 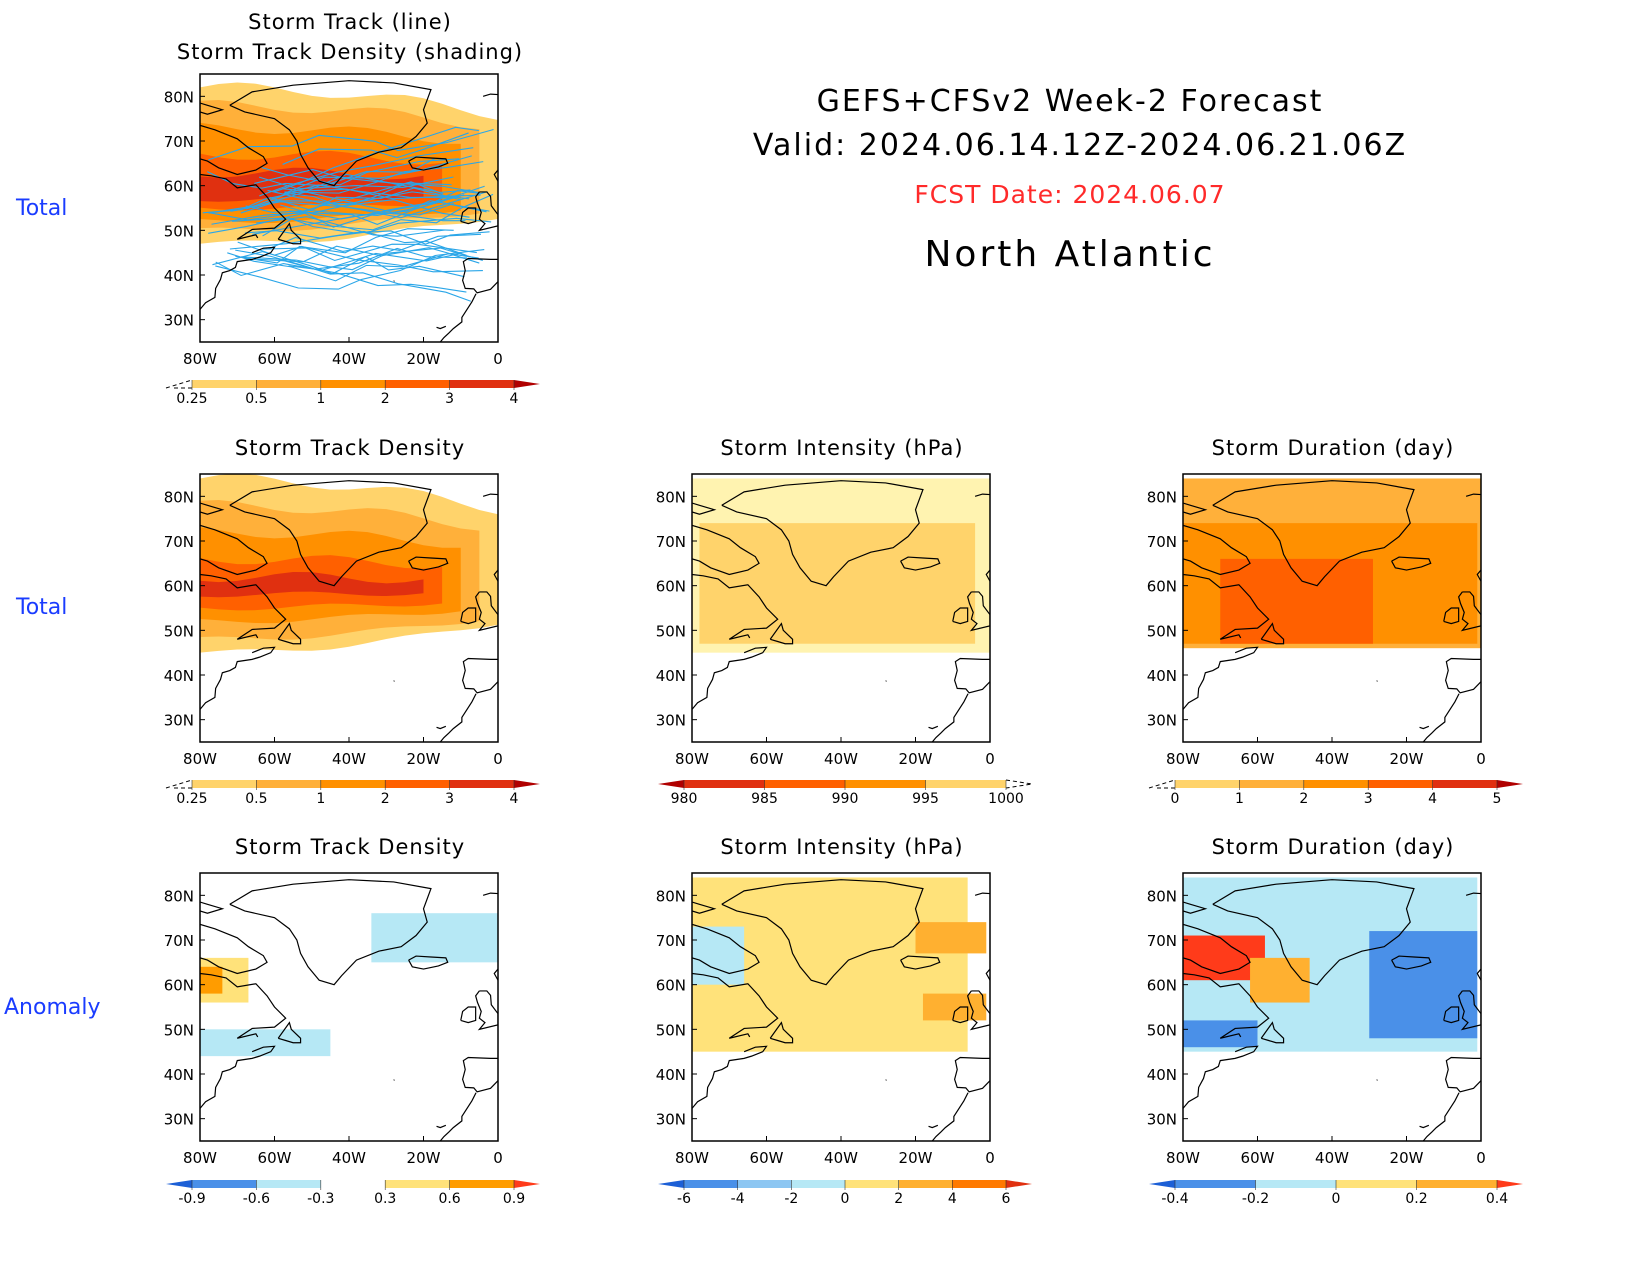 I want to click on map-track-density-anomaly: 80N 70N 60N 50N 40N 30N 80W 60W 40W 20W 0, so click(x=333, y=1019).